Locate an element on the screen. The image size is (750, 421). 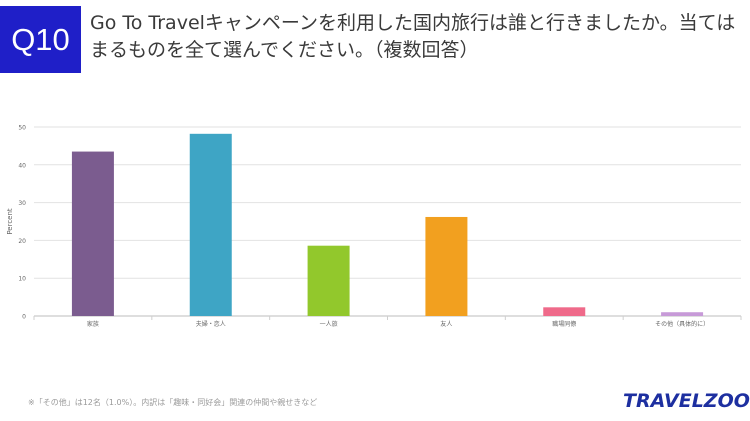
y-tick-label: 50 is located at coordinates (22, 128).